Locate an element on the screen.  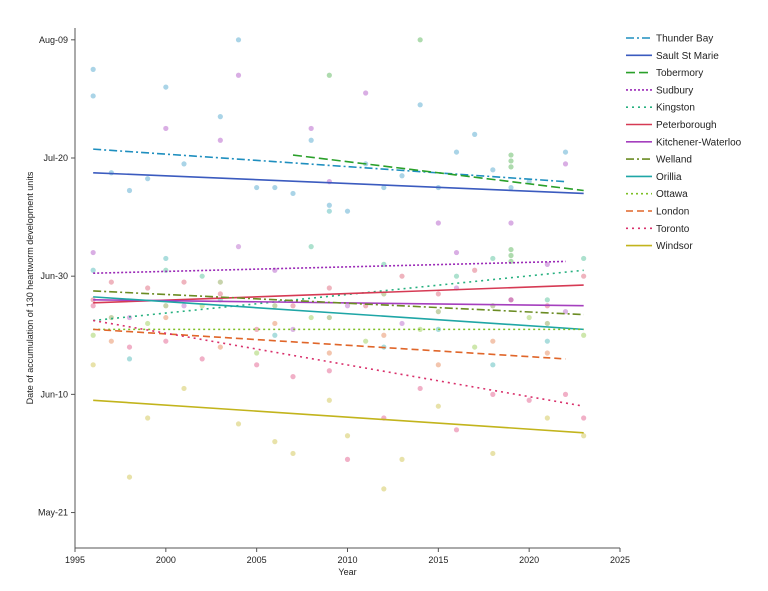
legend-entry: Orillia is located at coordinates (669, 177).